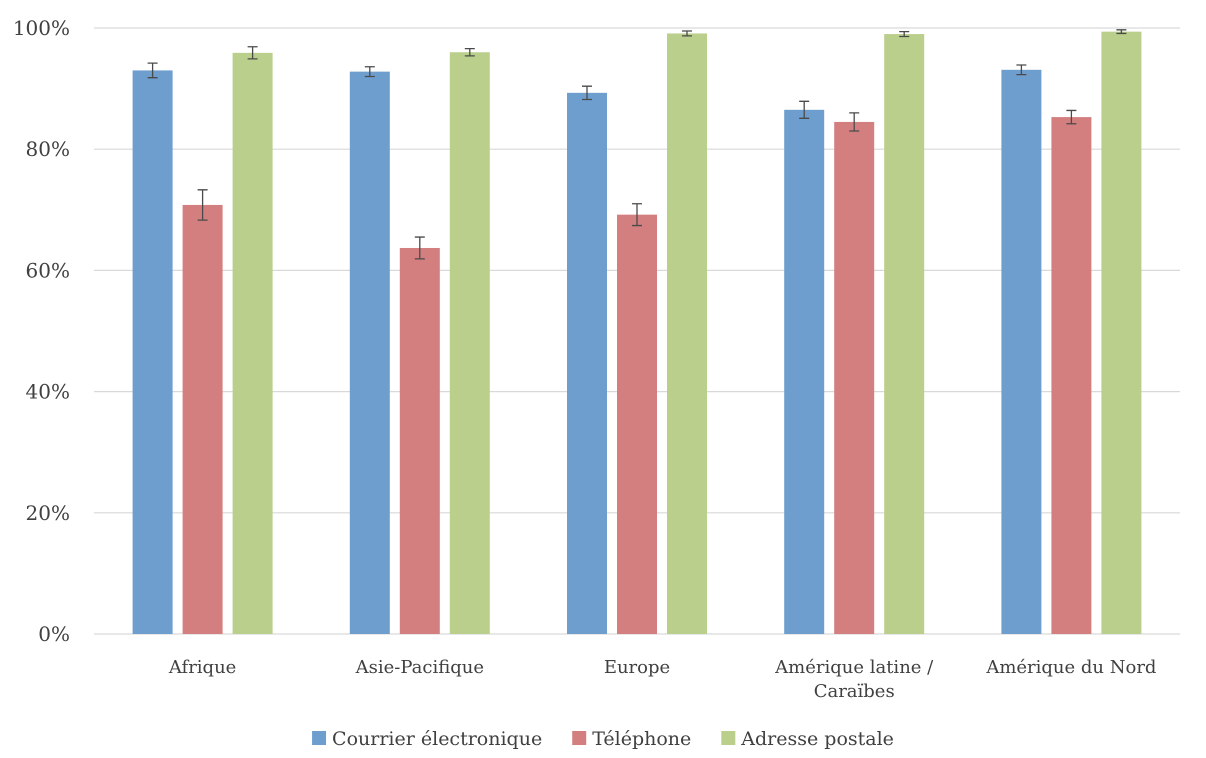 This screenshot has height=758, width=1206. Describe the element at coordinates (41, 28) in the screenshot. I see `y-tick-label: 100%` at that location.